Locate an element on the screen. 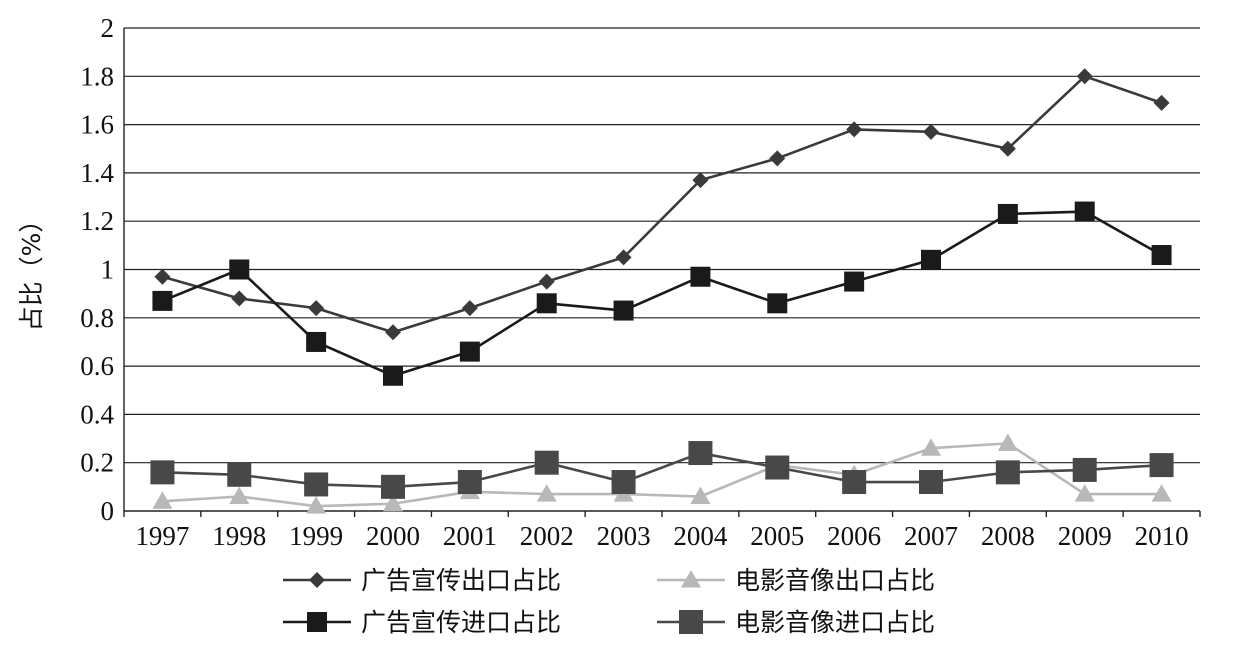 This screenshot has width=1233, height=647. x-tick-label: 1998 is located at coordinates (239, 536).